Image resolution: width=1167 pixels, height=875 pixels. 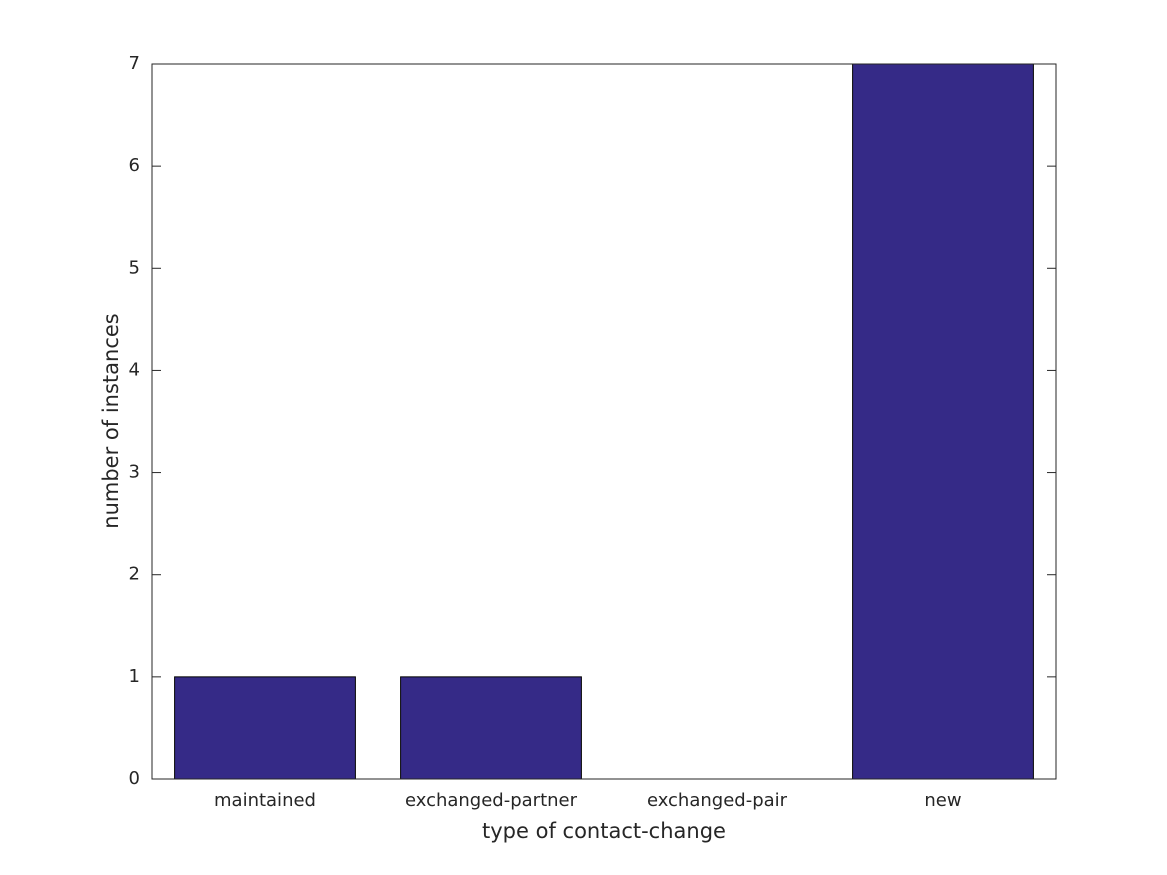 What do you see at coordinates (942, 800) in the screenshot?
I see `x-tick-label: new` at bounding box center [942, 800].